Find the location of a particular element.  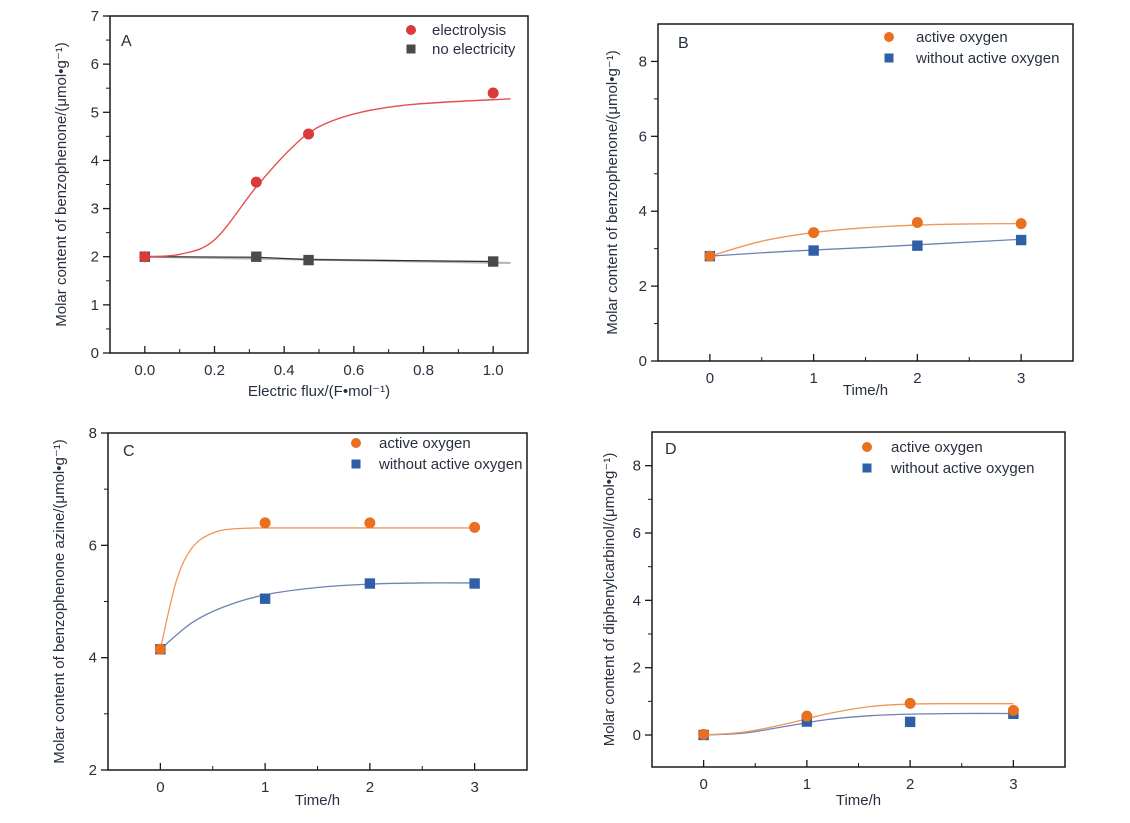

y-tick-label: 5 is located at coordinates (95, 112).